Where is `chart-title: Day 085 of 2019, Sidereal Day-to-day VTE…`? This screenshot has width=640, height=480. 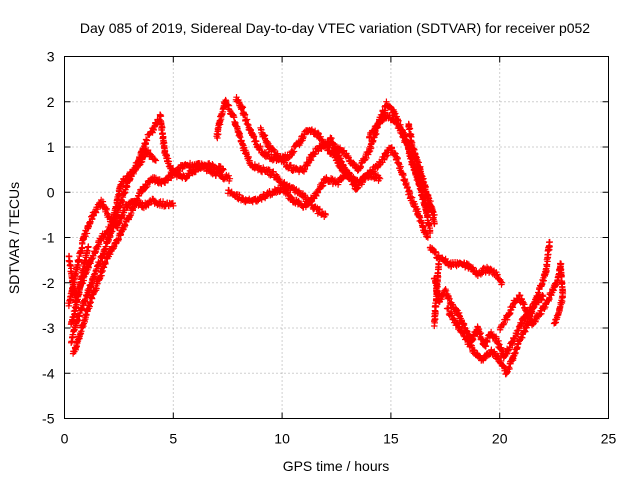
chart-title: Day 085 of 2019, Sidereal Day-to-day VTE… is located at coordinates (335, 28).